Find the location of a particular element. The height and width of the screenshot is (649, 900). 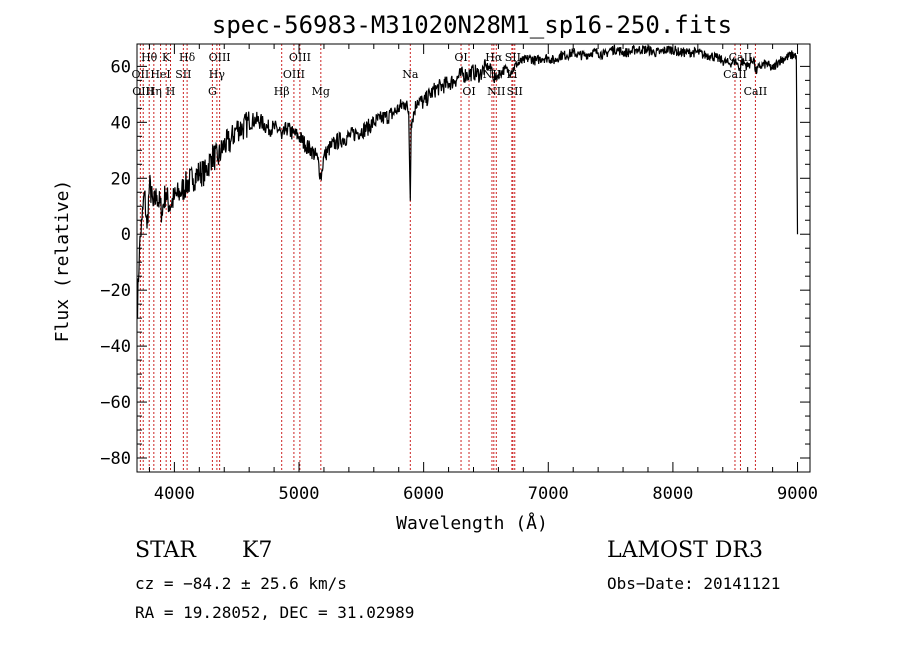

y-tick-label: −20 is located at coordinates (115, 291).